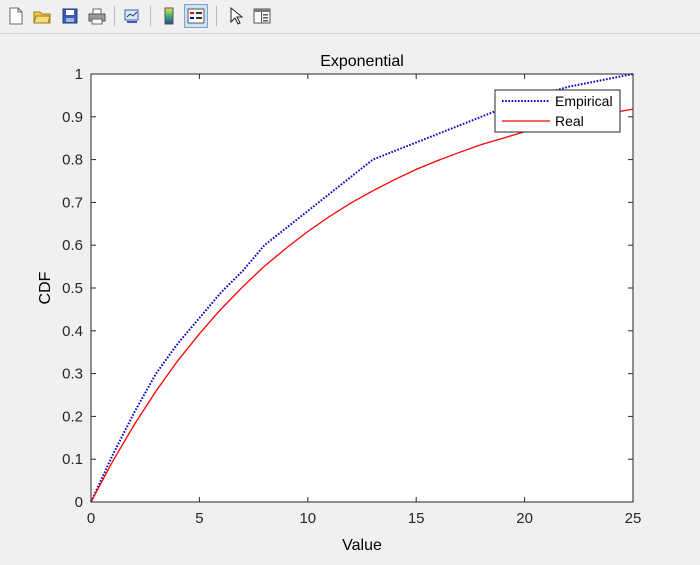 This screenshot has width=700, height=565. What do you see at coordinates (70, 16) in the screenshot?
I see `save-figure-icon` at bounding box center [70, 16].